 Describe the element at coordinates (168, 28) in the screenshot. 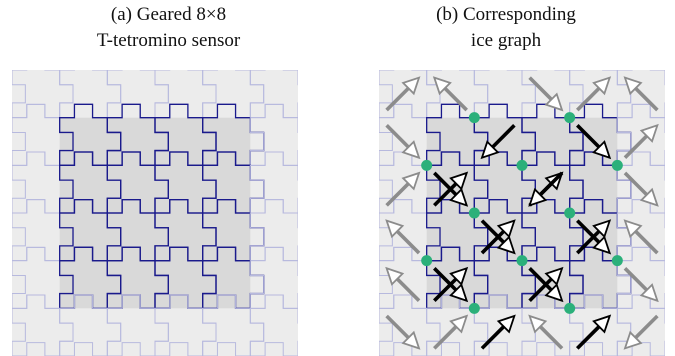

I see `caption-a: (a) Geared 8×8 T-tetromino sensor` at that location.